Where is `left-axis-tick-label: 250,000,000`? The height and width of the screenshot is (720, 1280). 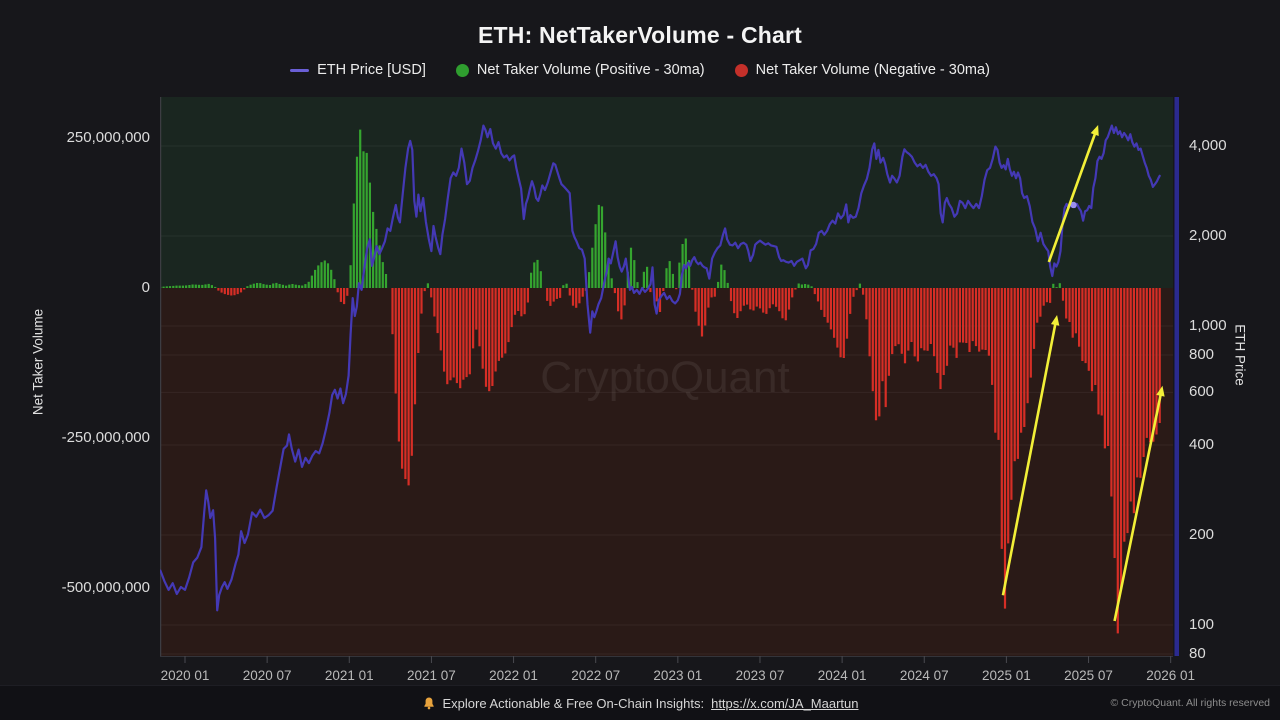
left-axis-tick-label: 250,000,000 is located at coordinates (108, 137).